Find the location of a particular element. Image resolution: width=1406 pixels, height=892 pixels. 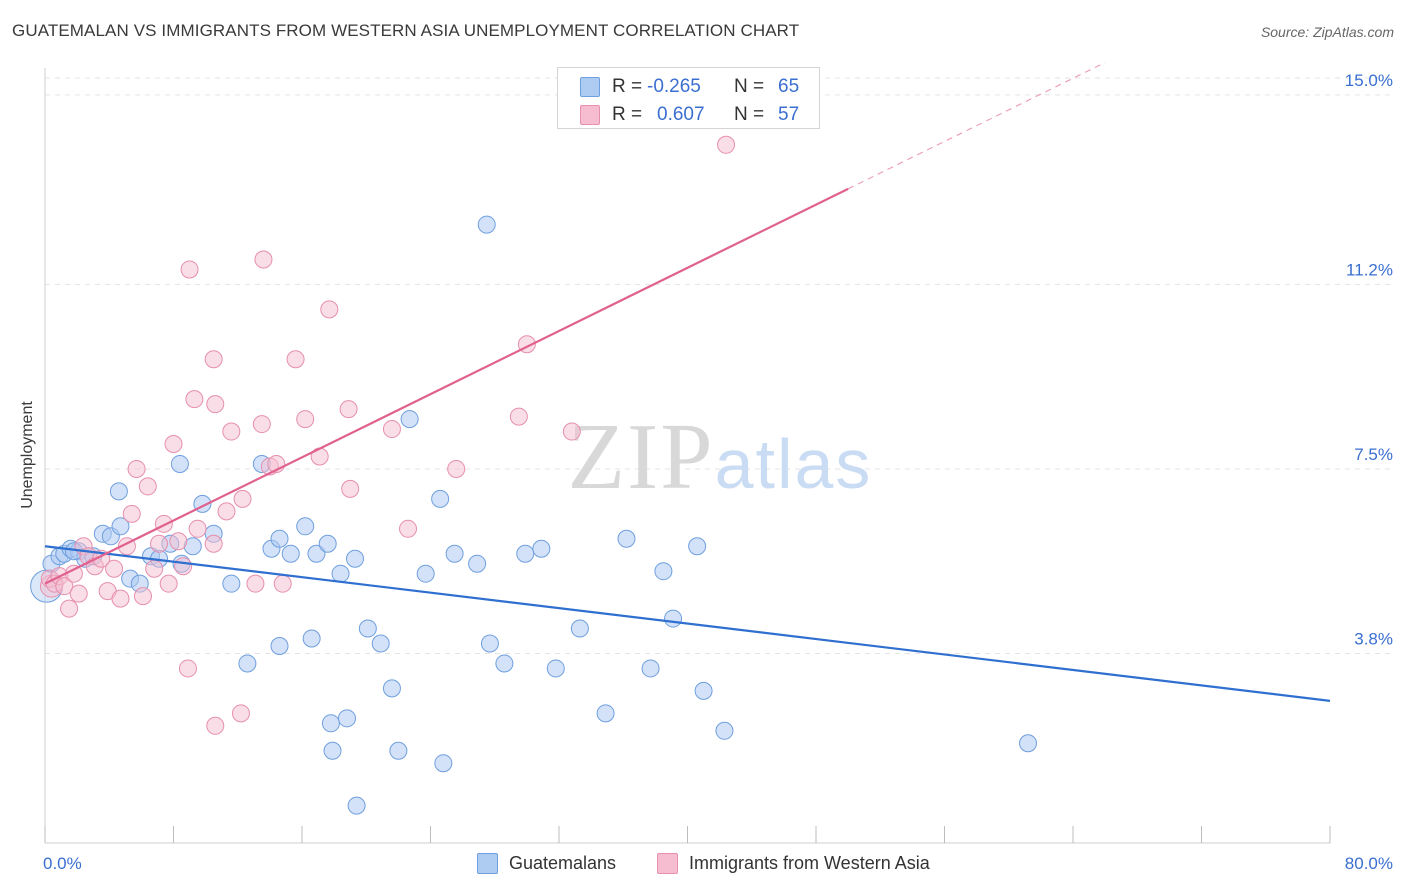

legend-swatch-western-asia is located at coordinates (590, 115).